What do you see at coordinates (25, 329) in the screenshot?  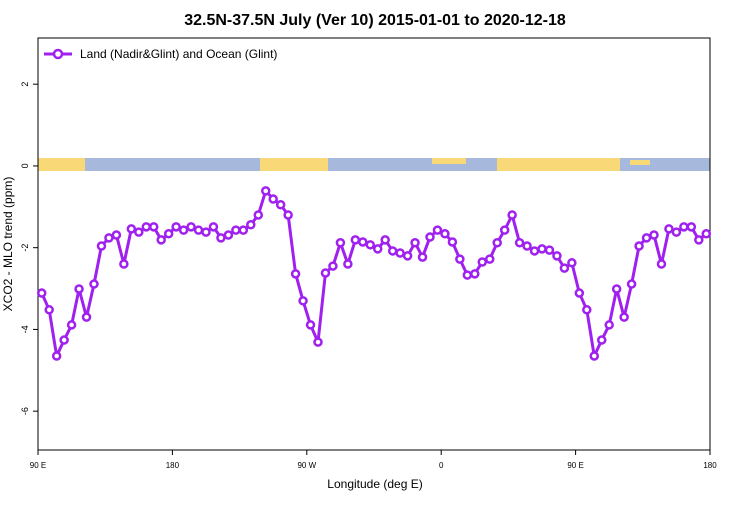 I see `y-tick-label: -4` at bounding box center [25, 329].